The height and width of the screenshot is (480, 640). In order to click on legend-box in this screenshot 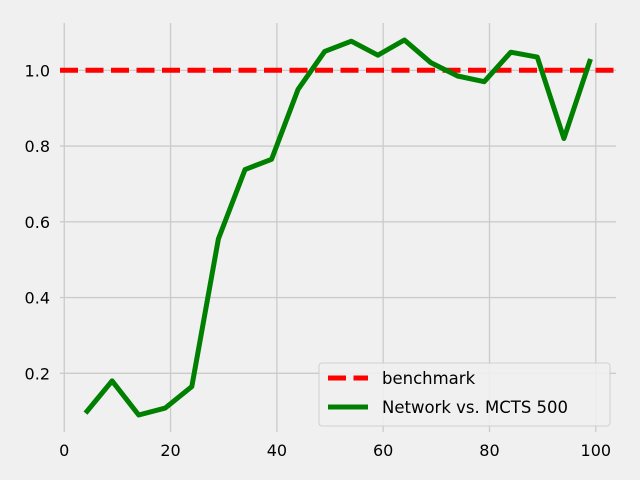, I will do `click(464, 394)`.